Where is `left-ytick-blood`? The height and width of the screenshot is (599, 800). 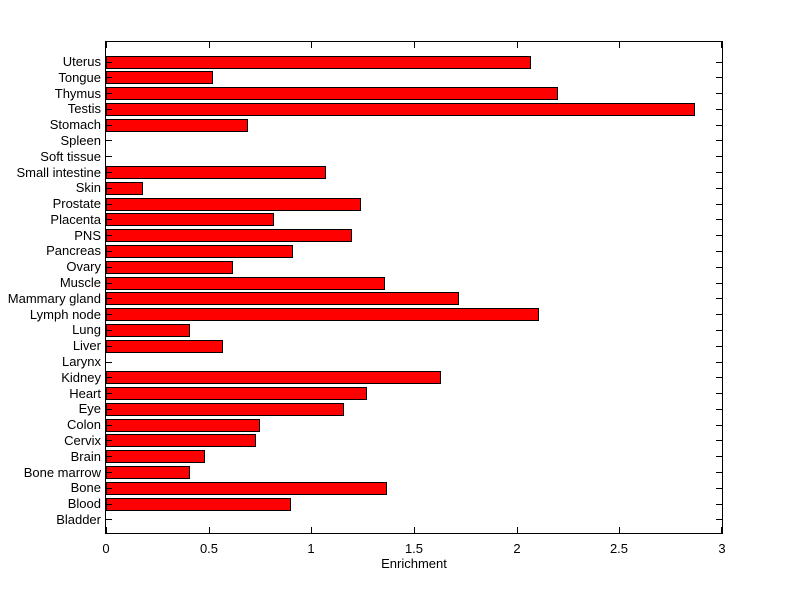
left-ytick-blood is located at coordinates (109, 504).